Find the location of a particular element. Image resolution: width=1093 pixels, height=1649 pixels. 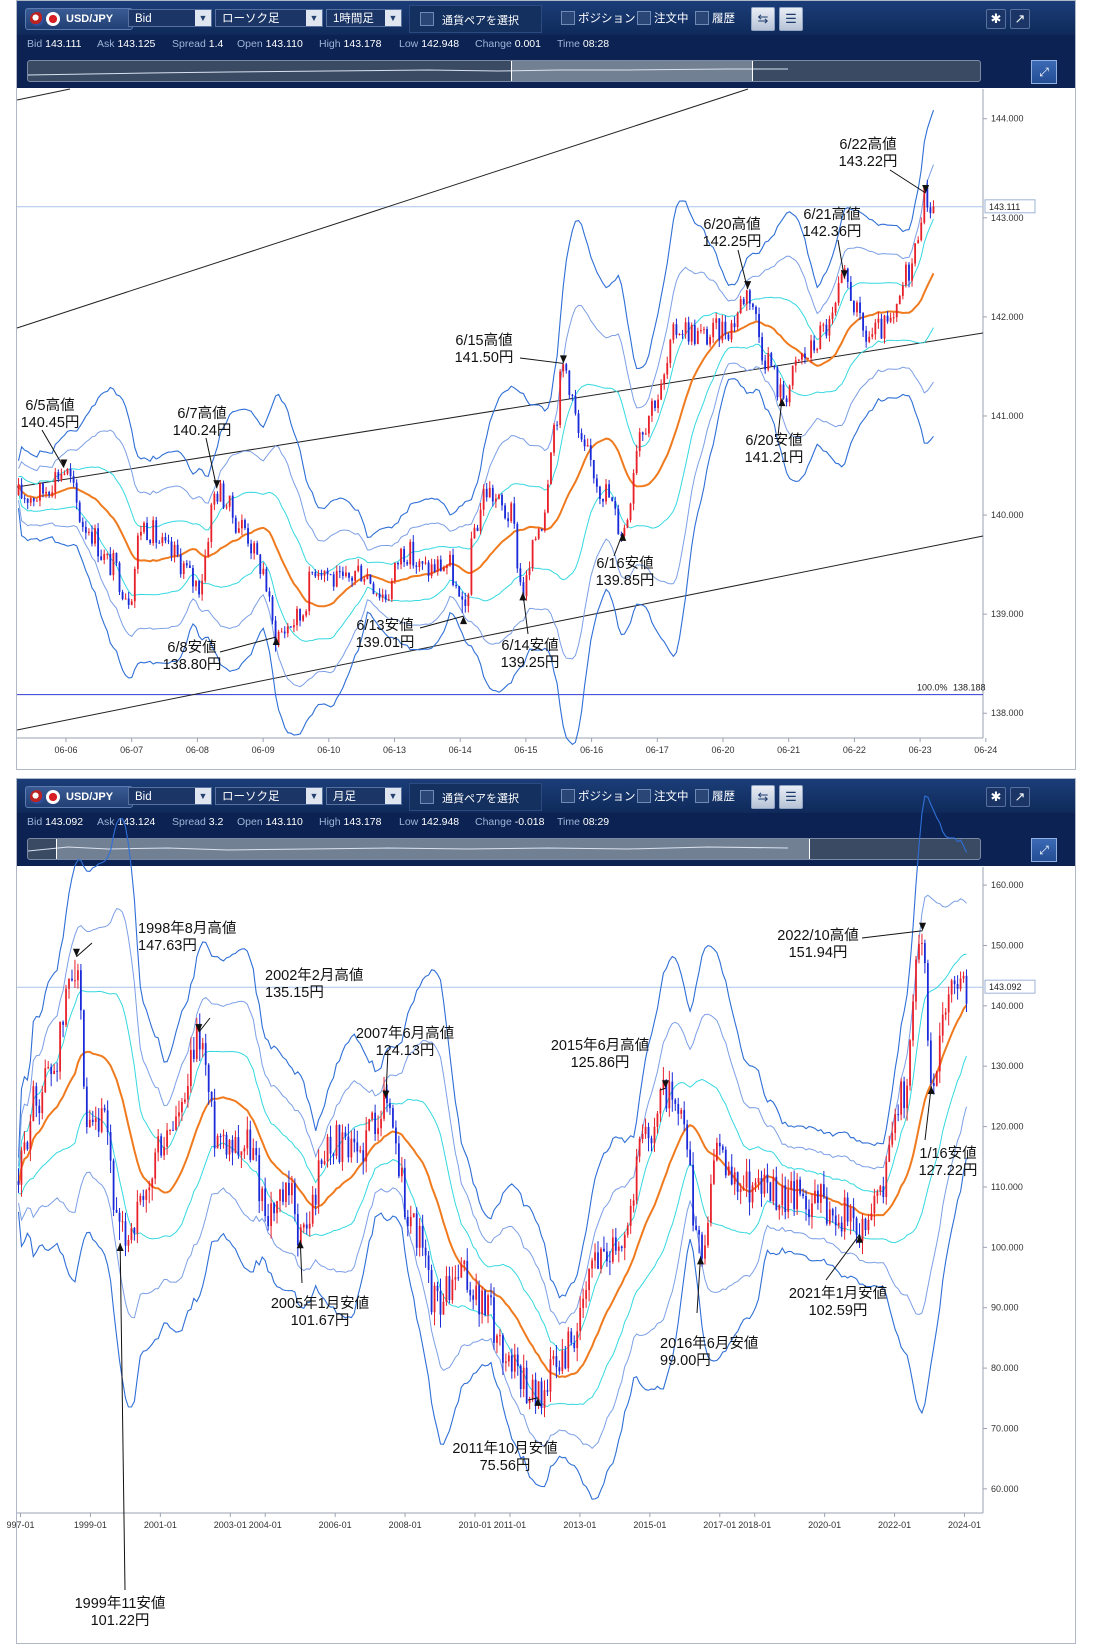

annotation-arrow is located at coordinates (541, 360).